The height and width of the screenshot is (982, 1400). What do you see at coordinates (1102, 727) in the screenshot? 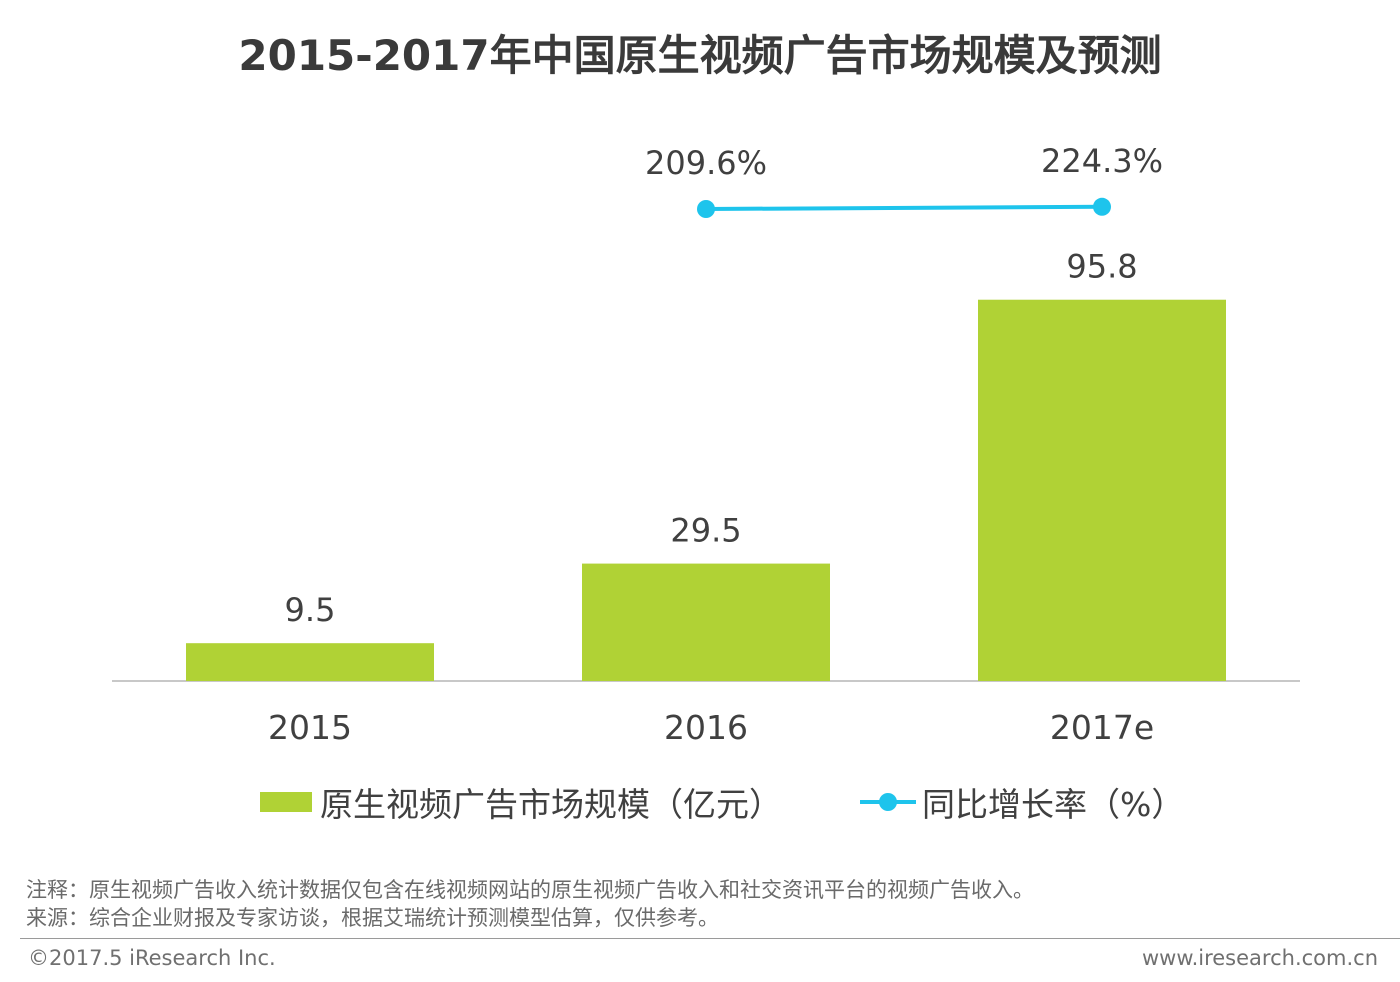
I see `x-tick-label: 2017e` at bounding box center [1102, 727].